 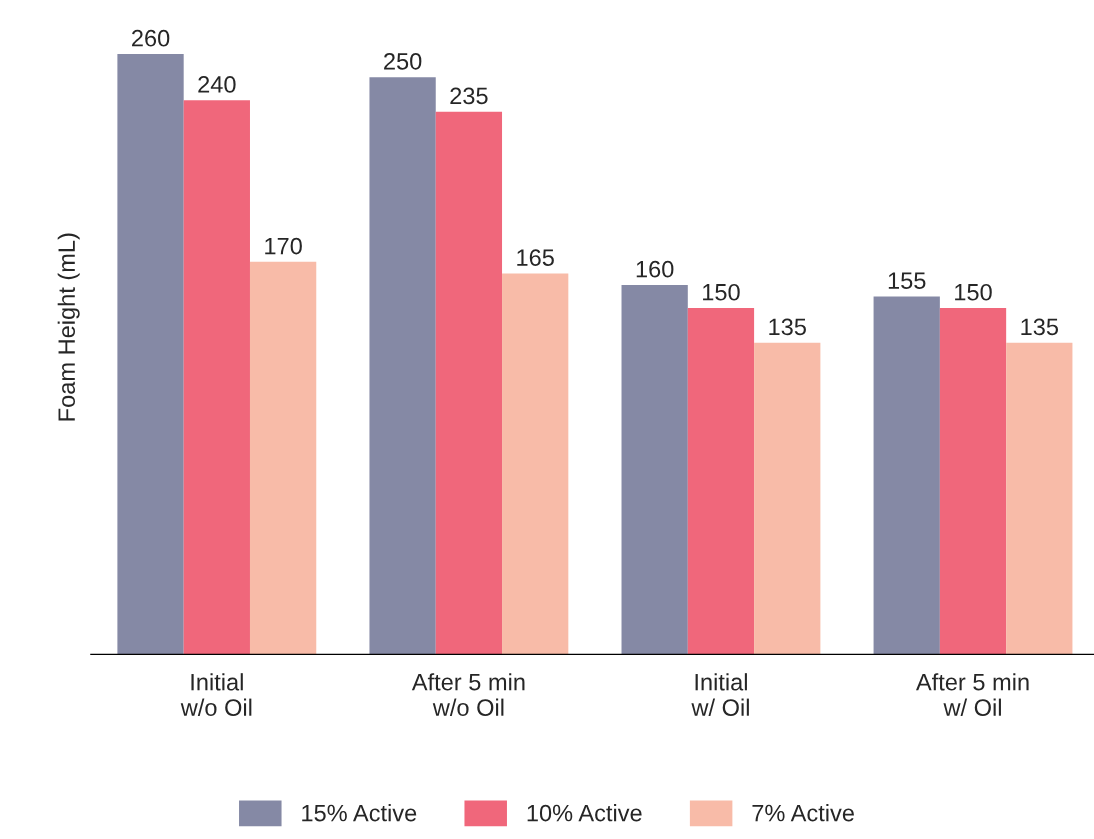 What do you see at coordinates (803, 813) in the screenshot?
I see `legend-label: 7% Active` at bounding box center [803, 813].